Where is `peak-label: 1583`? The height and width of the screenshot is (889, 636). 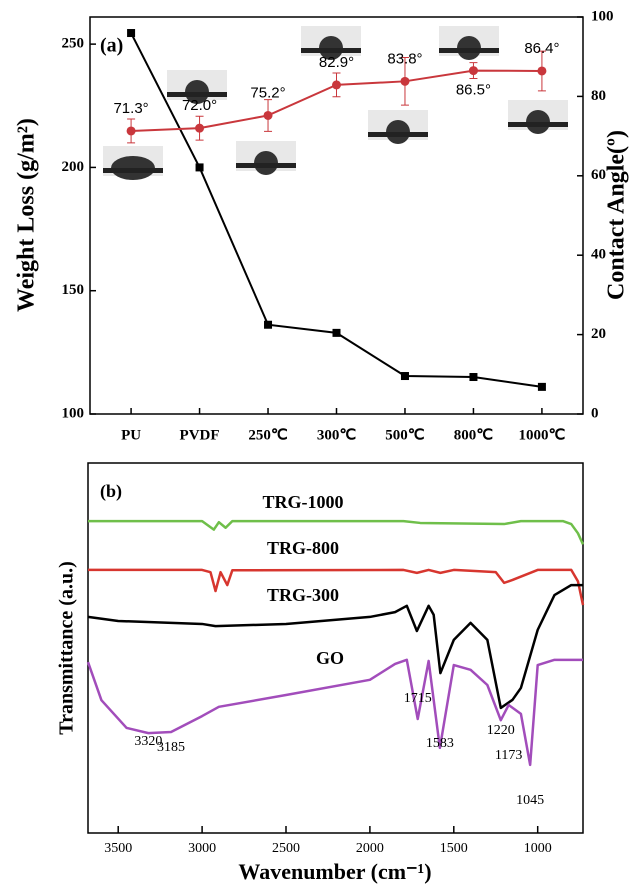
peak-label: 1583 is located at coordinates (440, 743).